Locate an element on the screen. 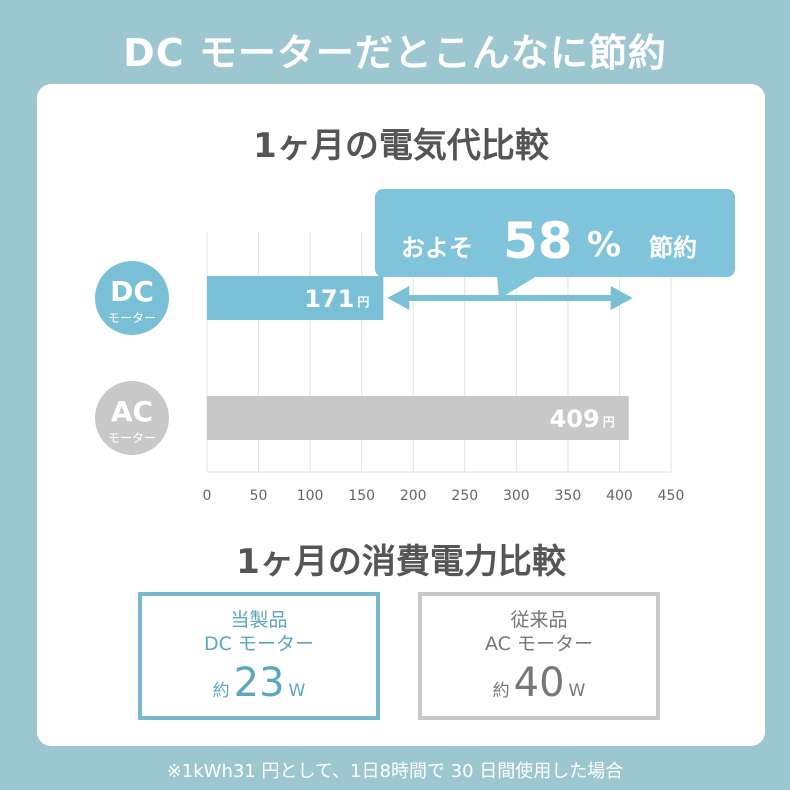 Image resolution: width=790 pixels, height=790 pixels. x-tick-label: 200 is located at coordinates (413, 496).